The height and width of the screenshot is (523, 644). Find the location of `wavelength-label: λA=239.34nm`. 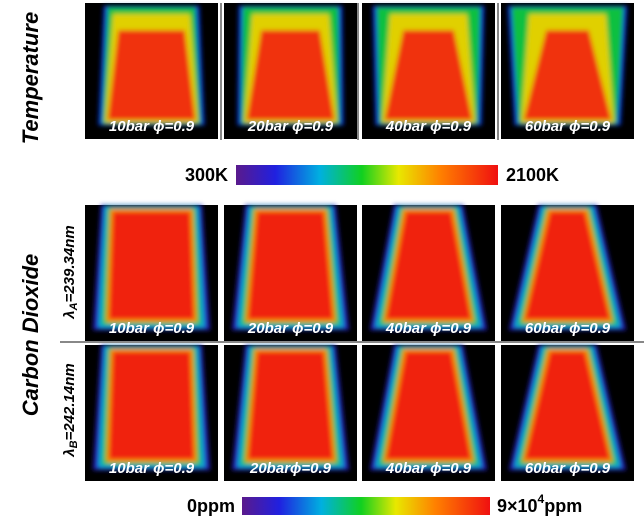

wavelength-label: λA=239.34nm is located at coordinates (70, 272).